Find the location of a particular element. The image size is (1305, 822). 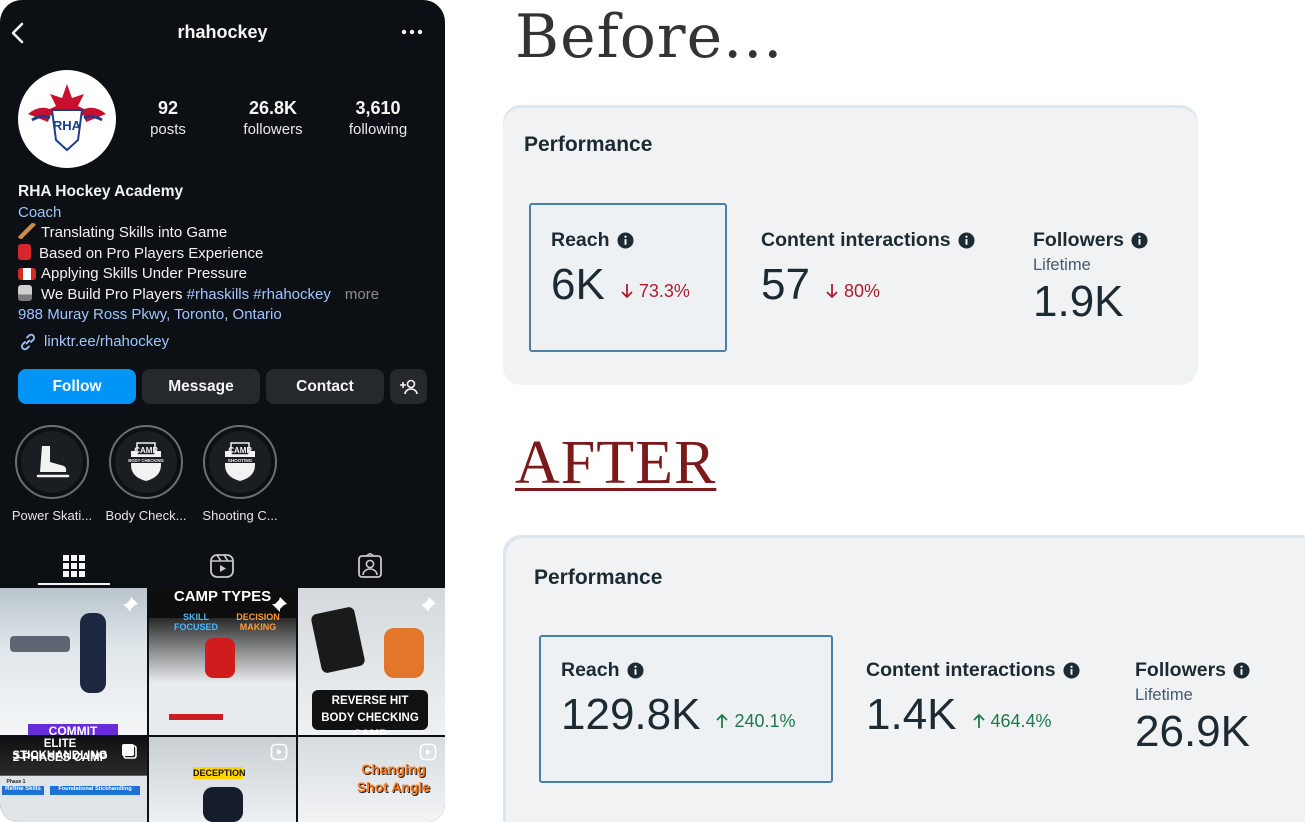

metric-followers: Followers Lifetime 1.9K is located at coordinates (1090, 278).